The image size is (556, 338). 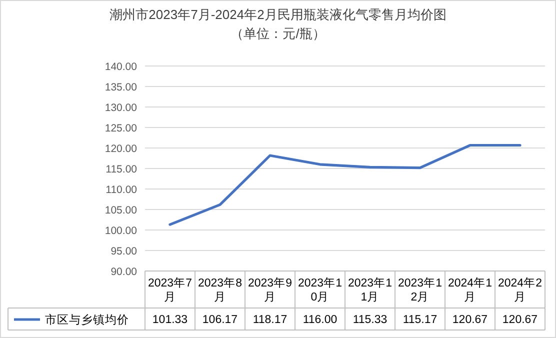 I want to click on y-tick-label: 95.00, so click(x=124, y=252).